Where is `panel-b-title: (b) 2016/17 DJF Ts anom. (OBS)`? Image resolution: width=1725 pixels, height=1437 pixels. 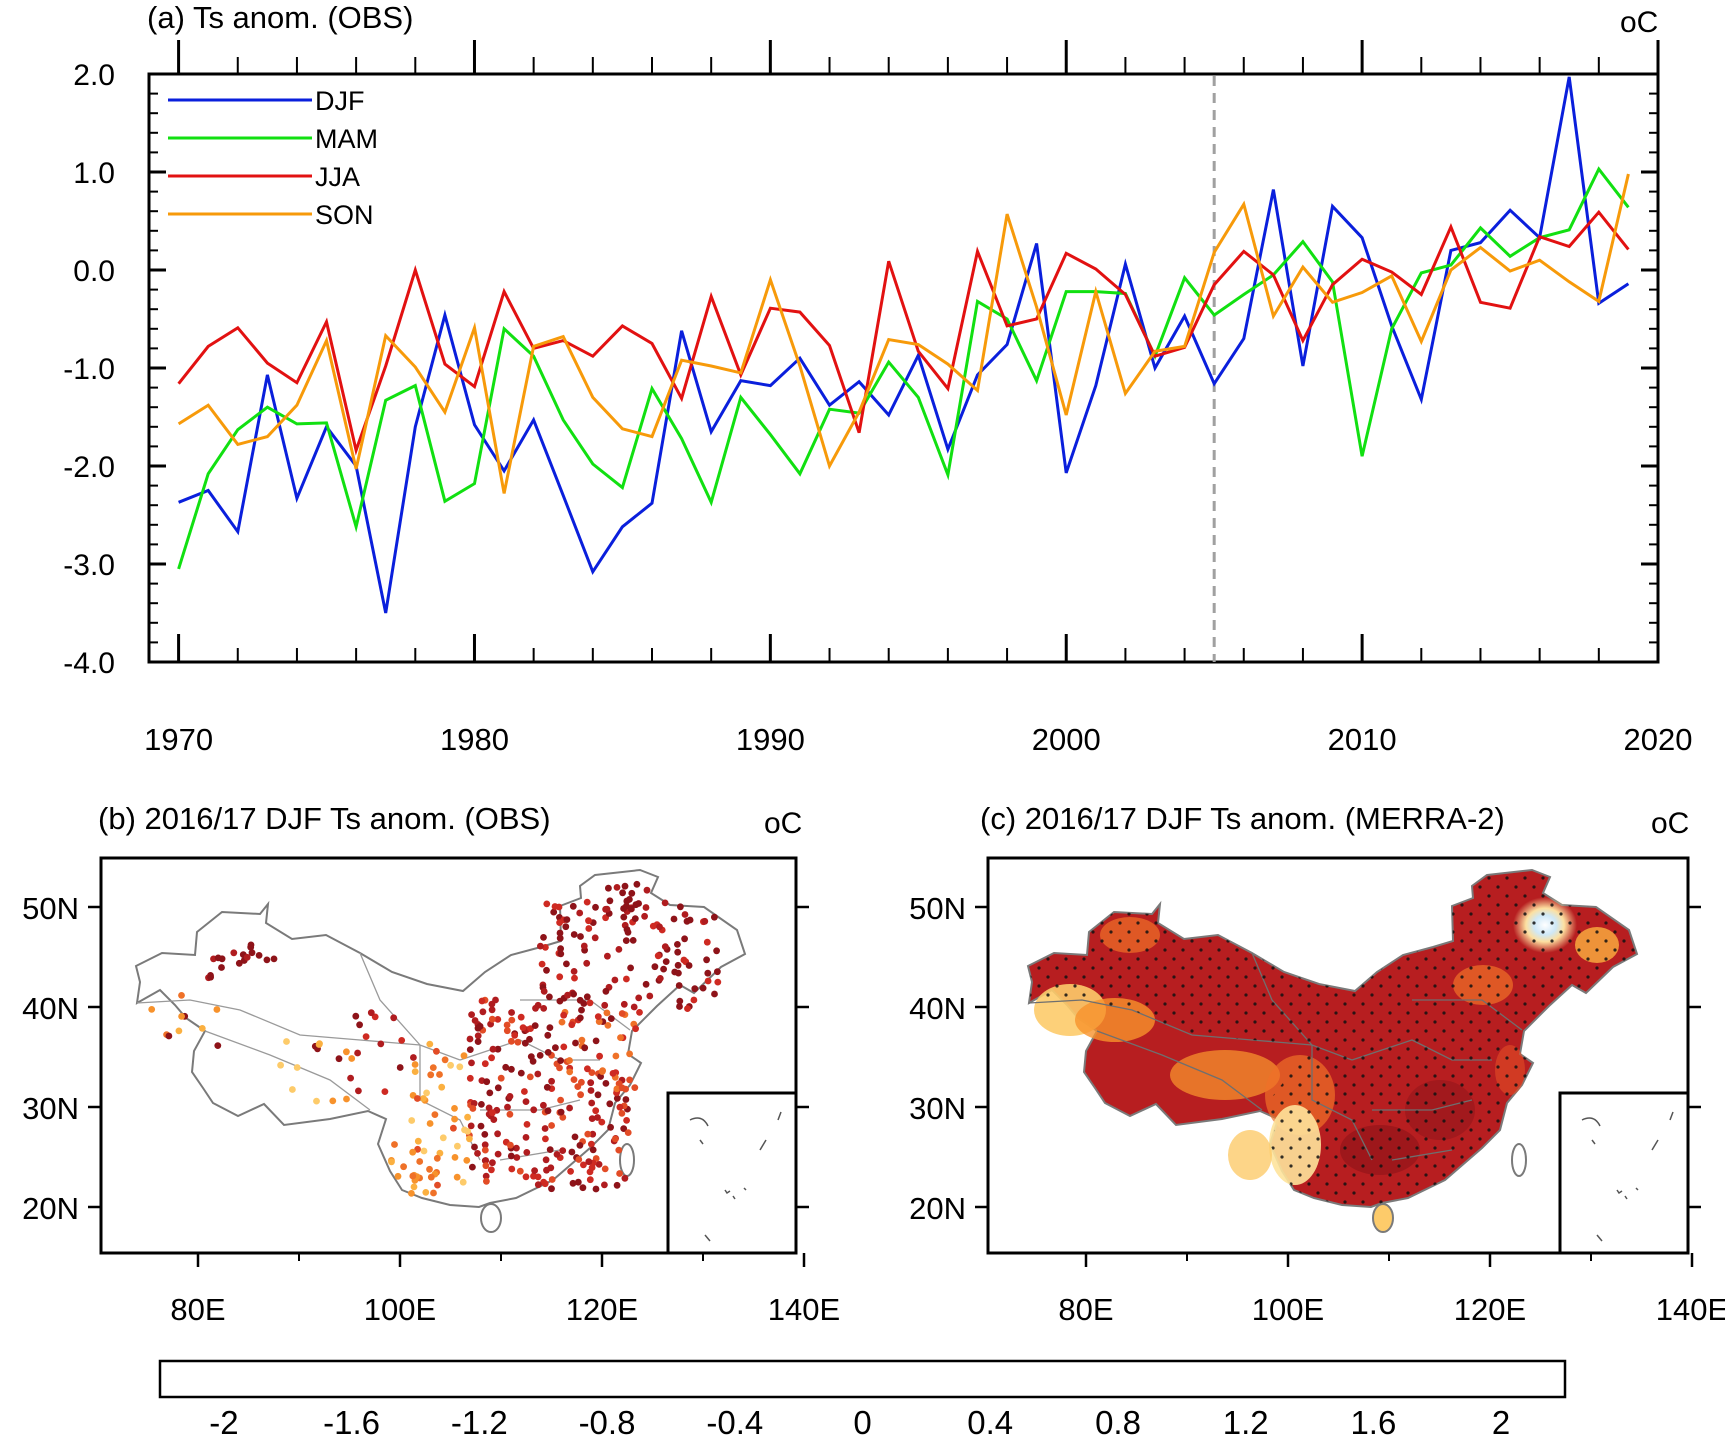
panel-b-title: (b) 2016/17 DJF Ts anom. (OBS) is located at coordinates (324, 818).